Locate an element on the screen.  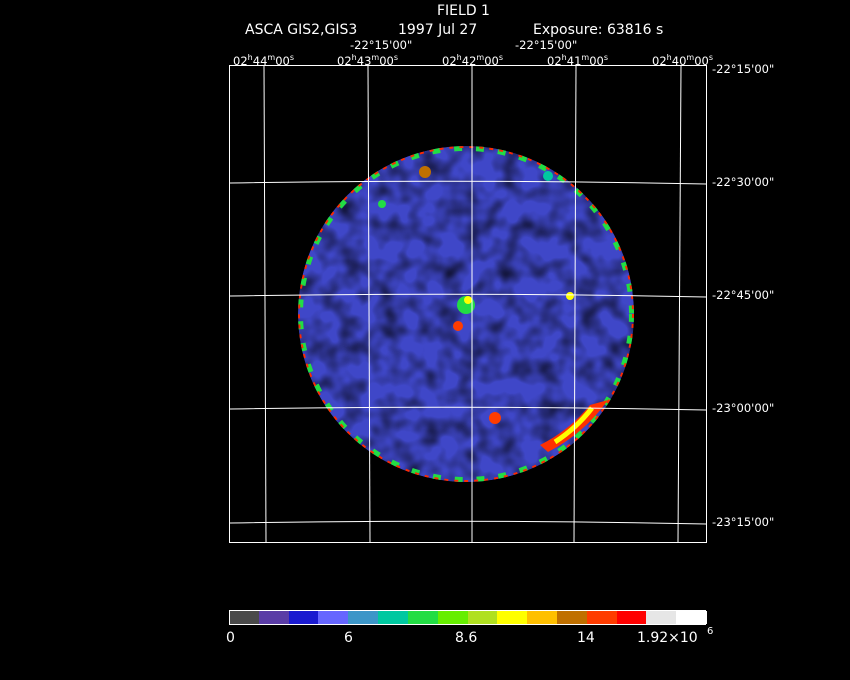
dec-label: -23°00'00" is located at coordinates (743, 408).